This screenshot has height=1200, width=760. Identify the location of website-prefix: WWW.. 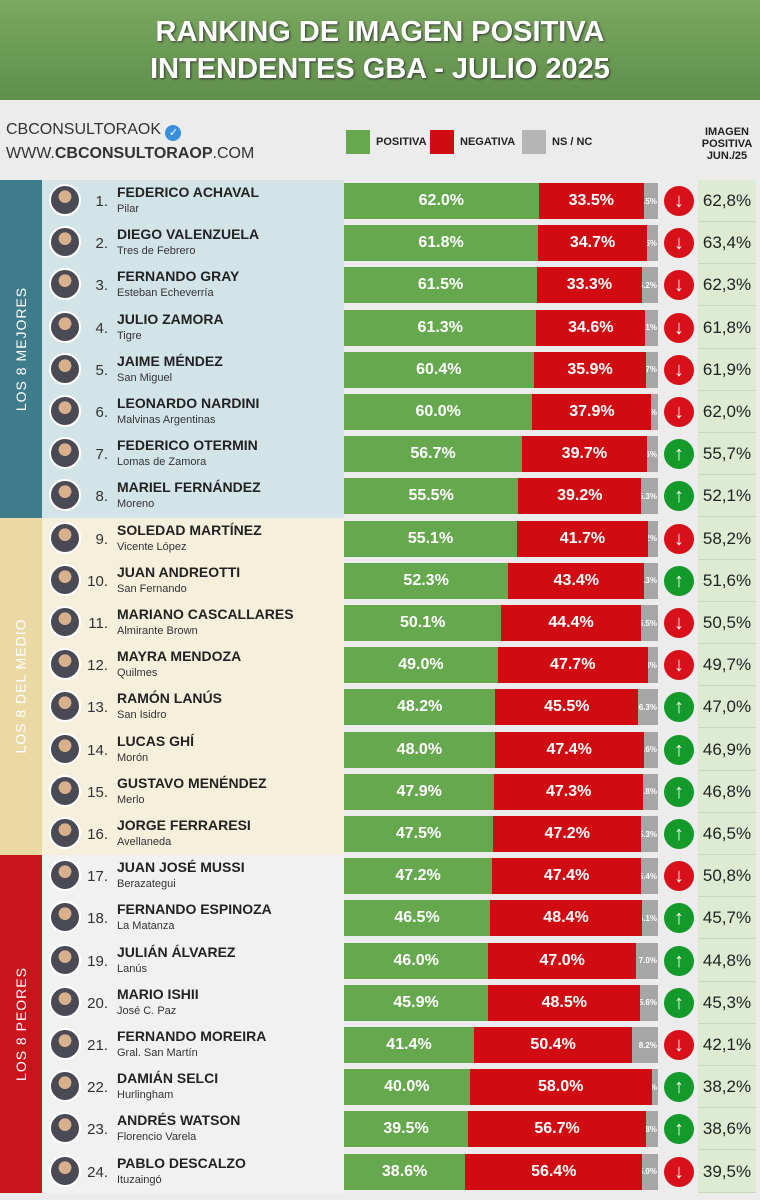
(30, 153).